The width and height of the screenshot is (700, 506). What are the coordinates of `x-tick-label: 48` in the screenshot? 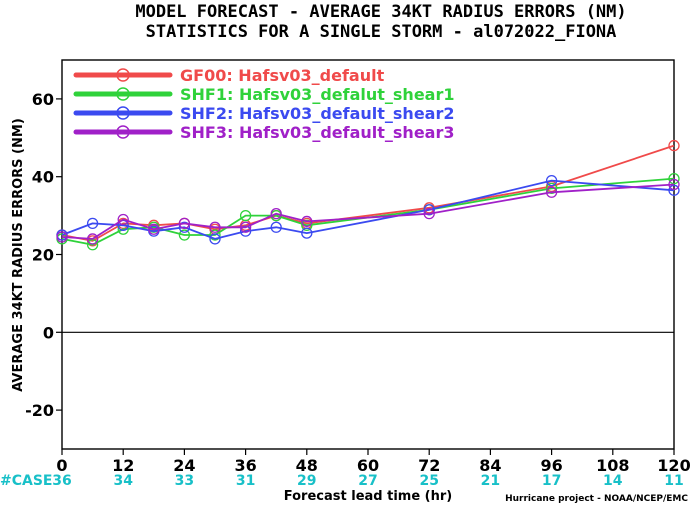 It's located at (307, 465).